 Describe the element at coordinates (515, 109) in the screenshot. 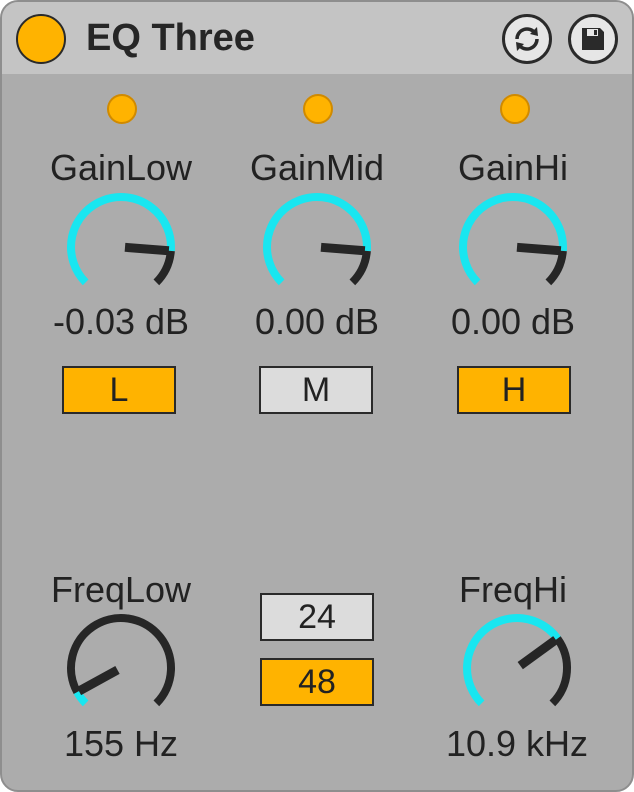

I see `band-led-hi` at that location.